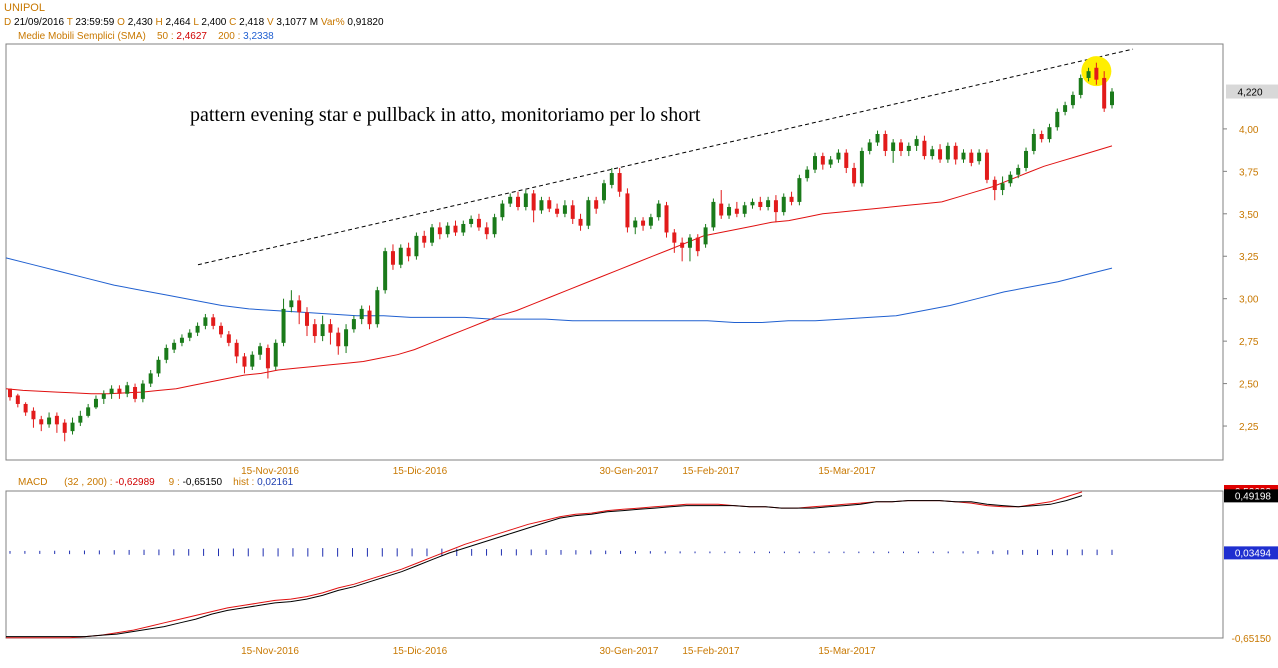 This screenshot has height=668, width=1278. What do you see at coordinates (332, 22) in the screenshot?
I see `var-key: Var%` at bounding box center [332, 22].